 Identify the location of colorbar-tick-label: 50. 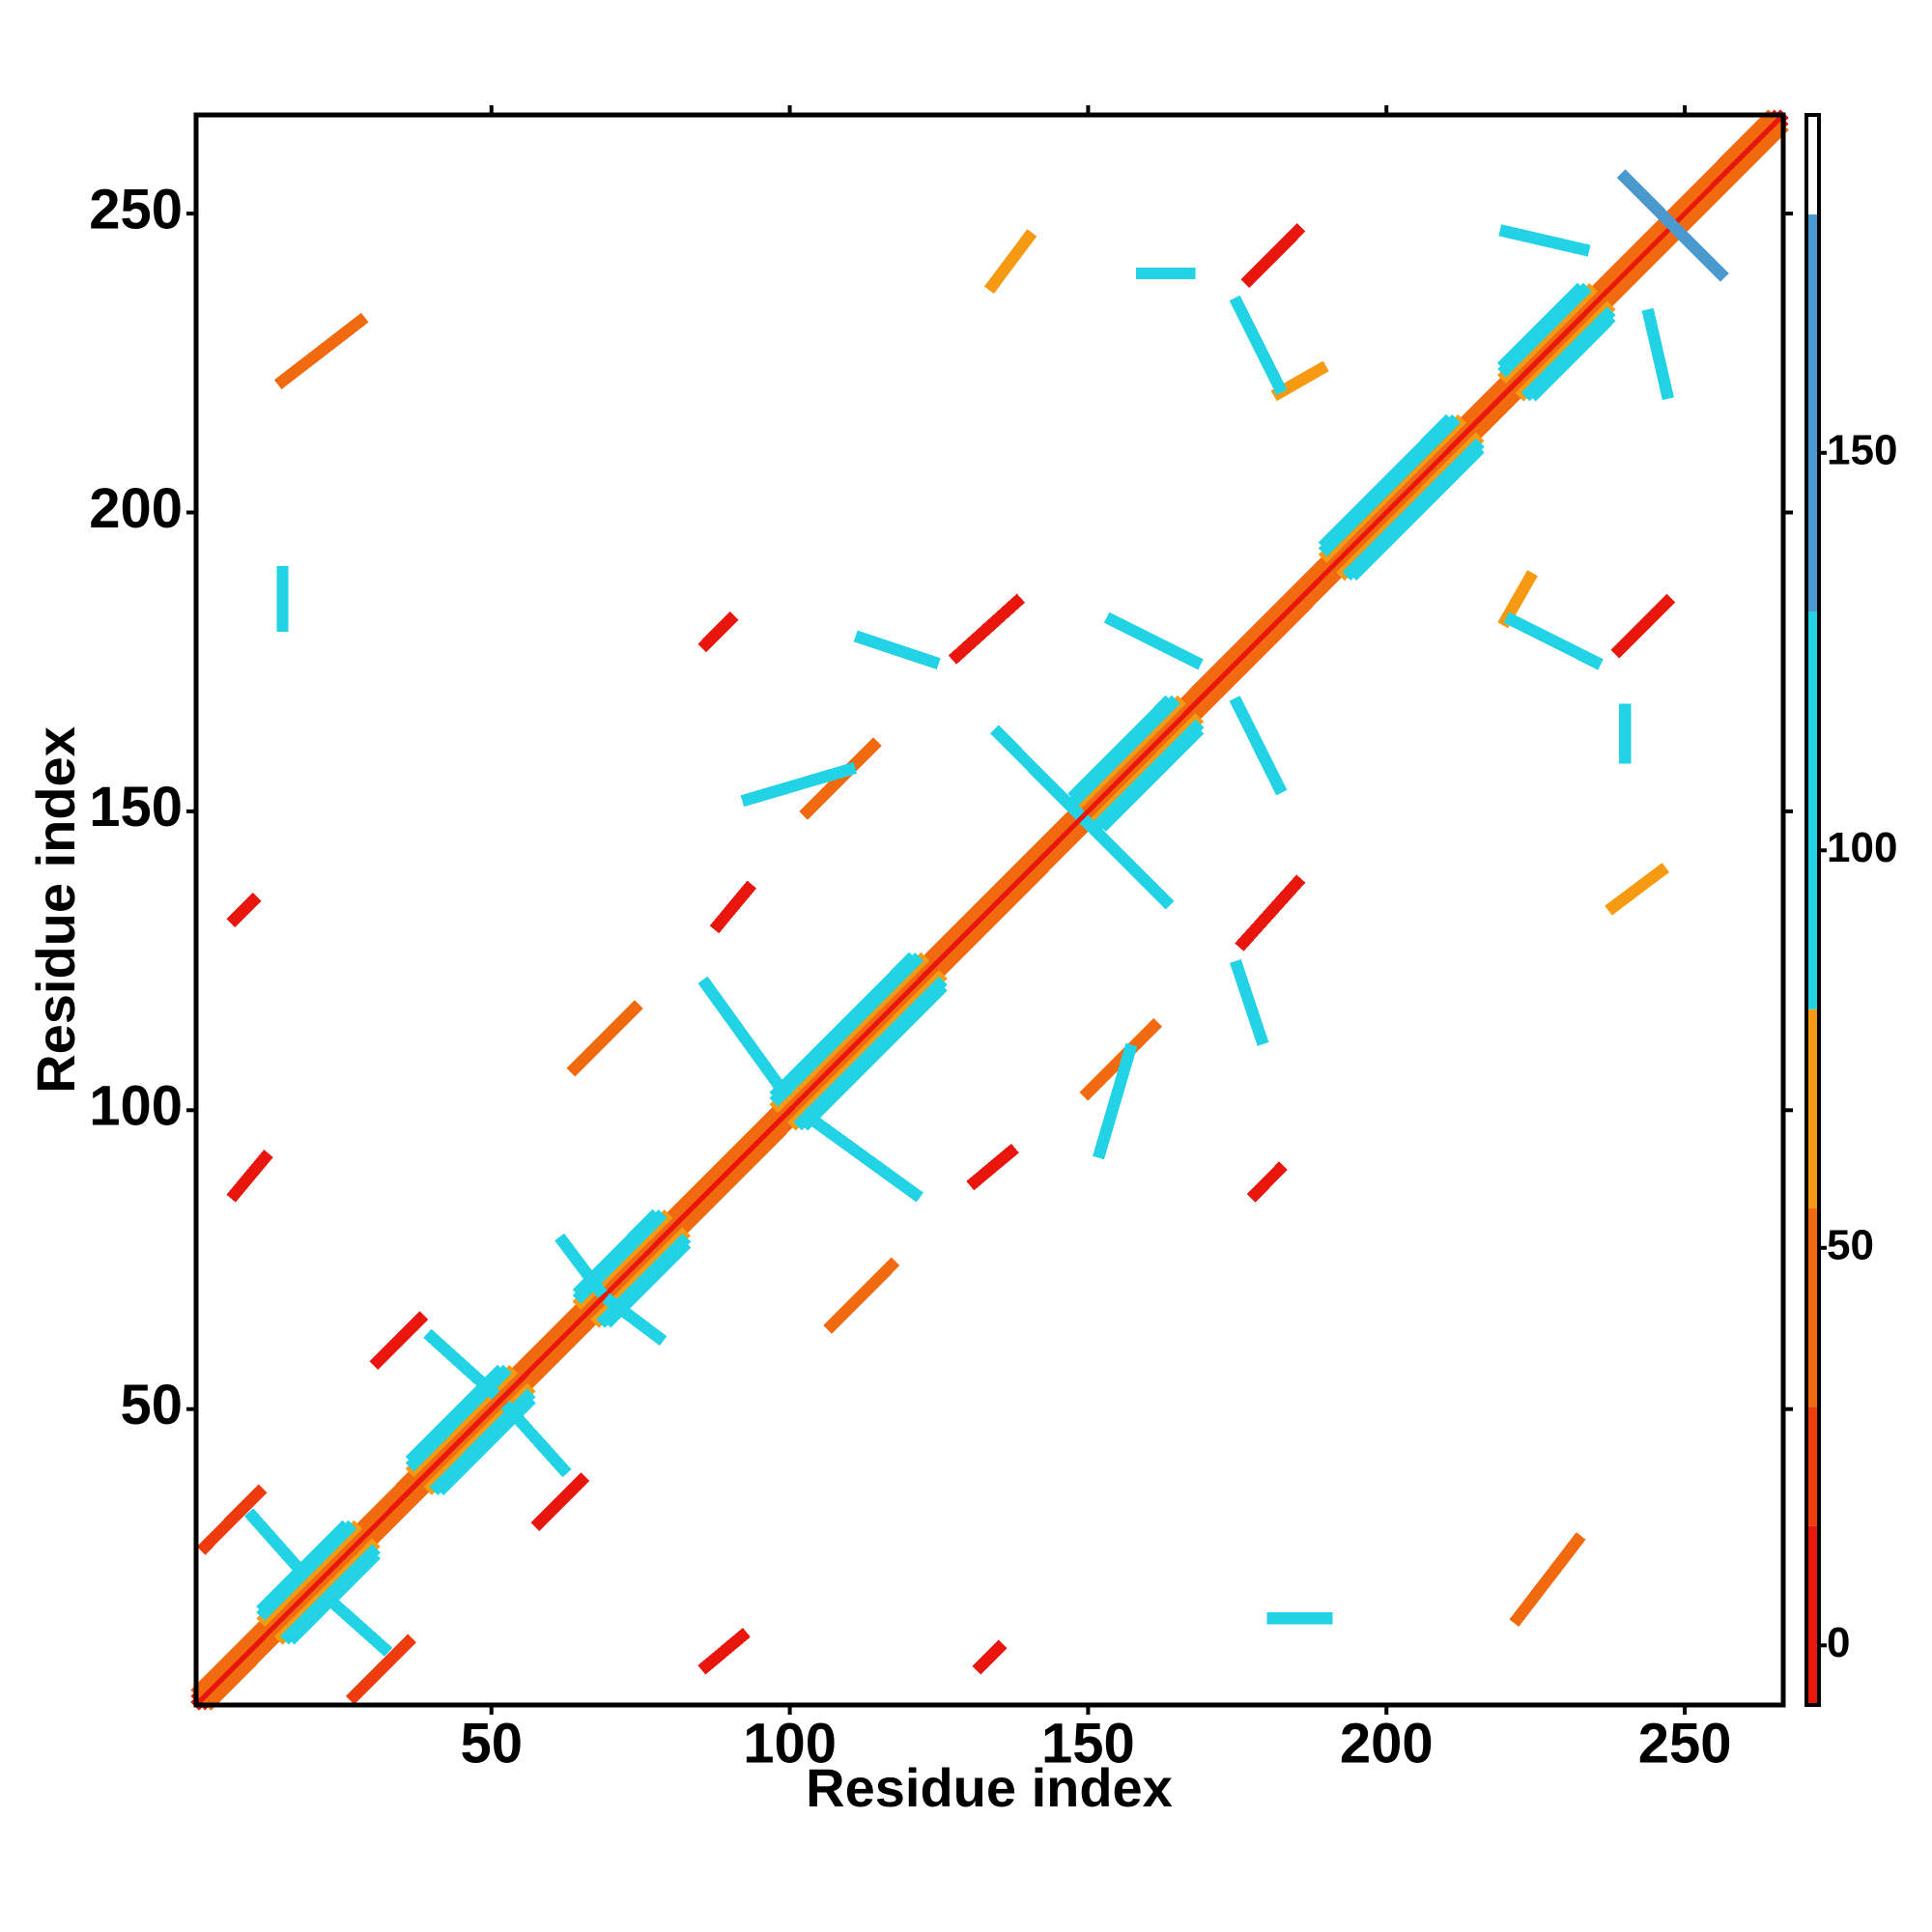
(1850, 1244).